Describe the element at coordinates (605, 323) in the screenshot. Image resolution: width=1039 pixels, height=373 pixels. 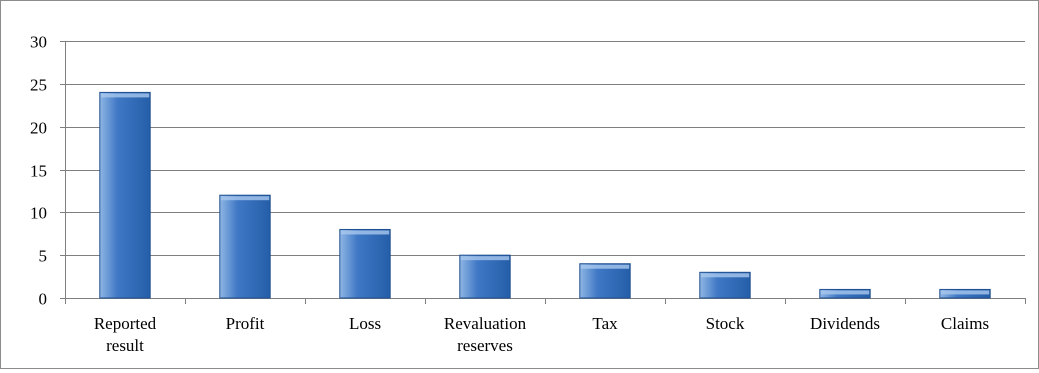
I see `x-category-label: Tax` at that location.